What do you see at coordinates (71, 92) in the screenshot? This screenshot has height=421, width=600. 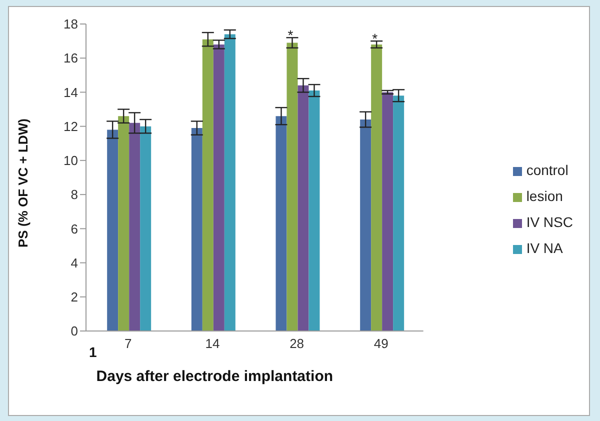 I see `y-tick-label: 14` at bounding box center [71, 92].